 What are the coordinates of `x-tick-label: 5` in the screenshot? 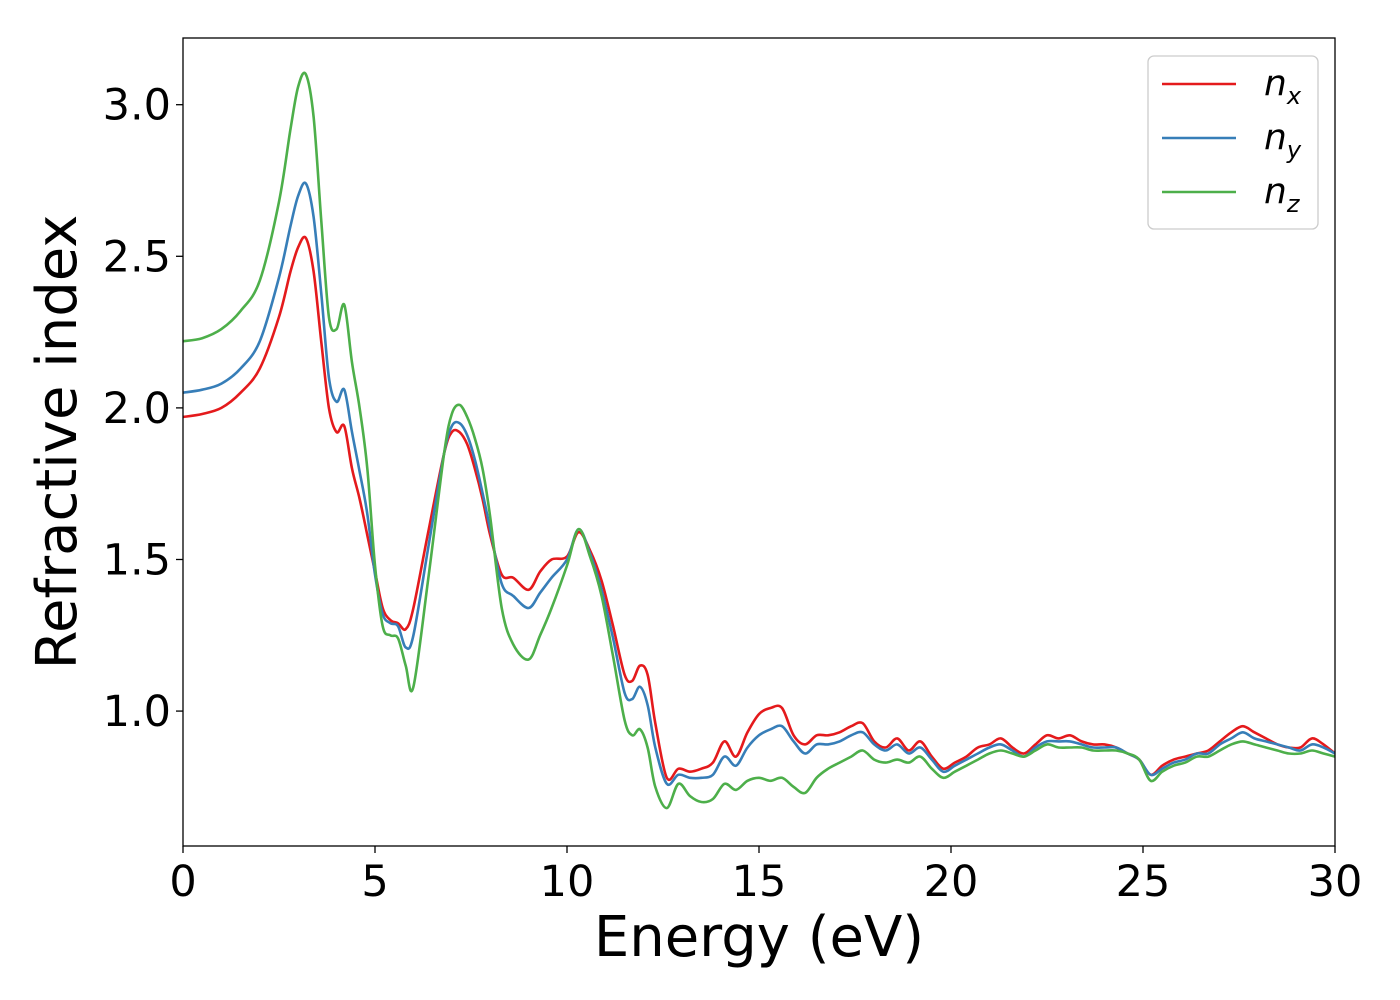 It's located at (374, 882).